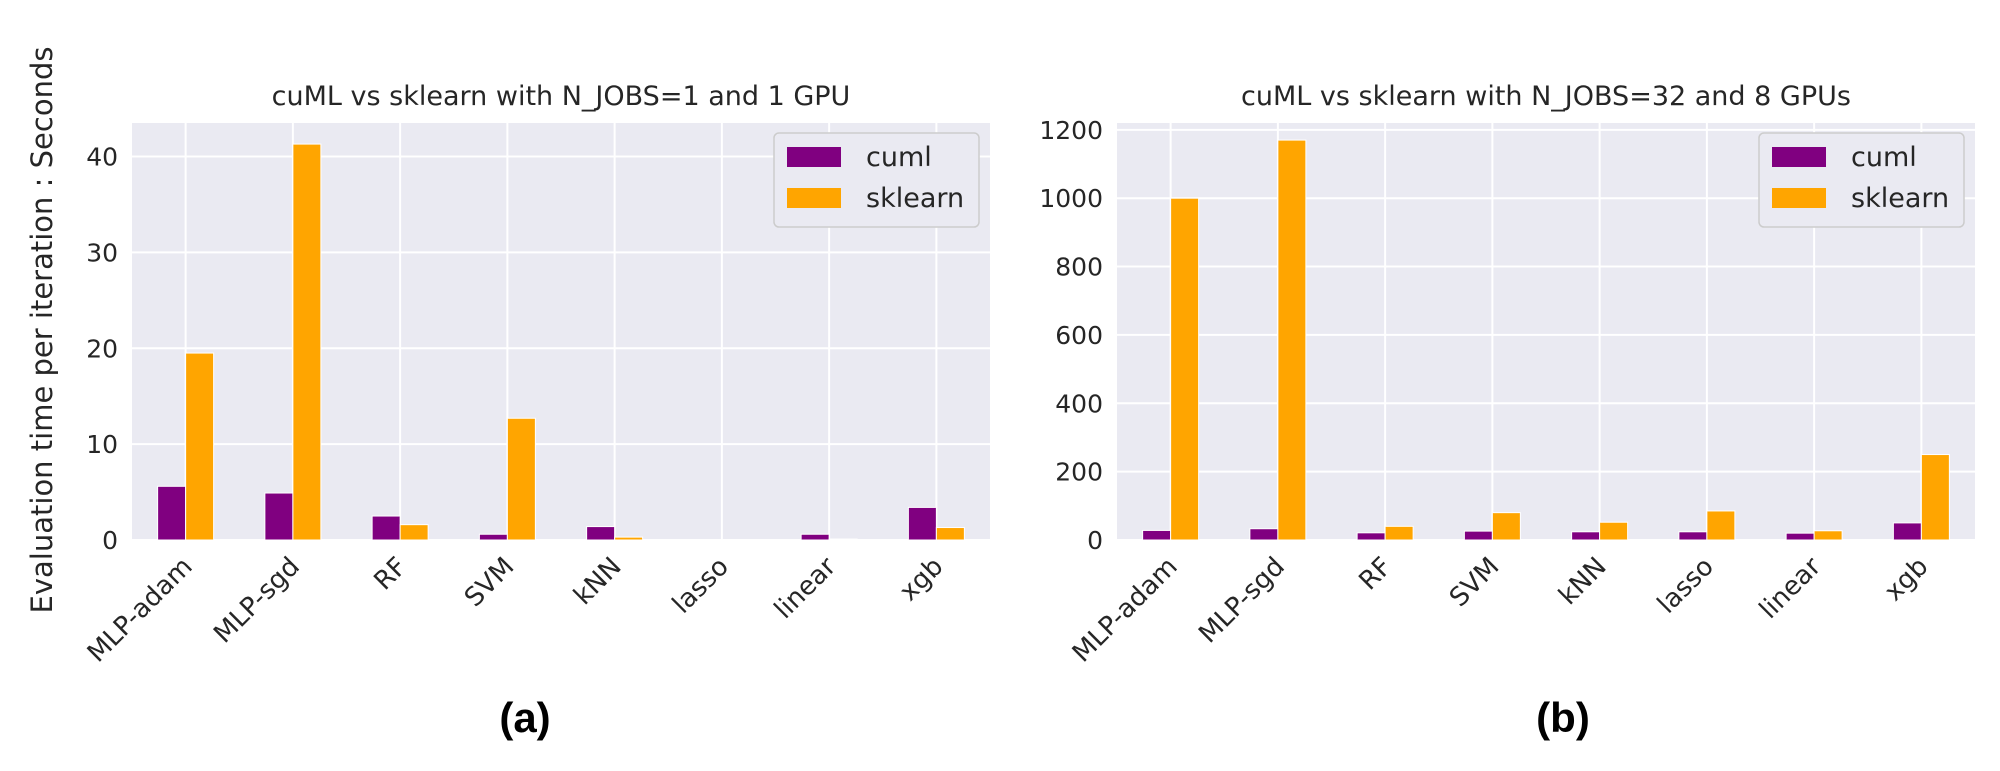 The width and height of the screenshot is (2000, 771). I want to click on panel-label: (a), so click(524, 717).